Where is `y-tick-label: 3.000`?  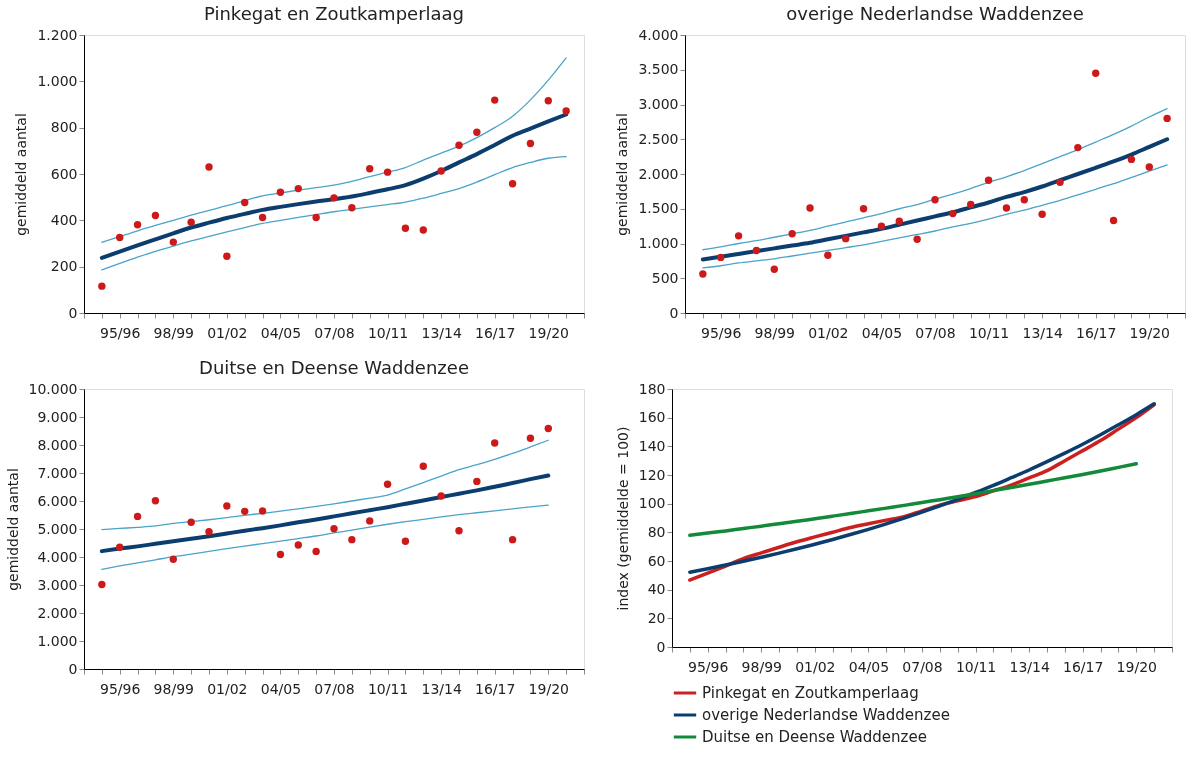
y-tick-label: 3.000 is located at coordinates (57, 584).